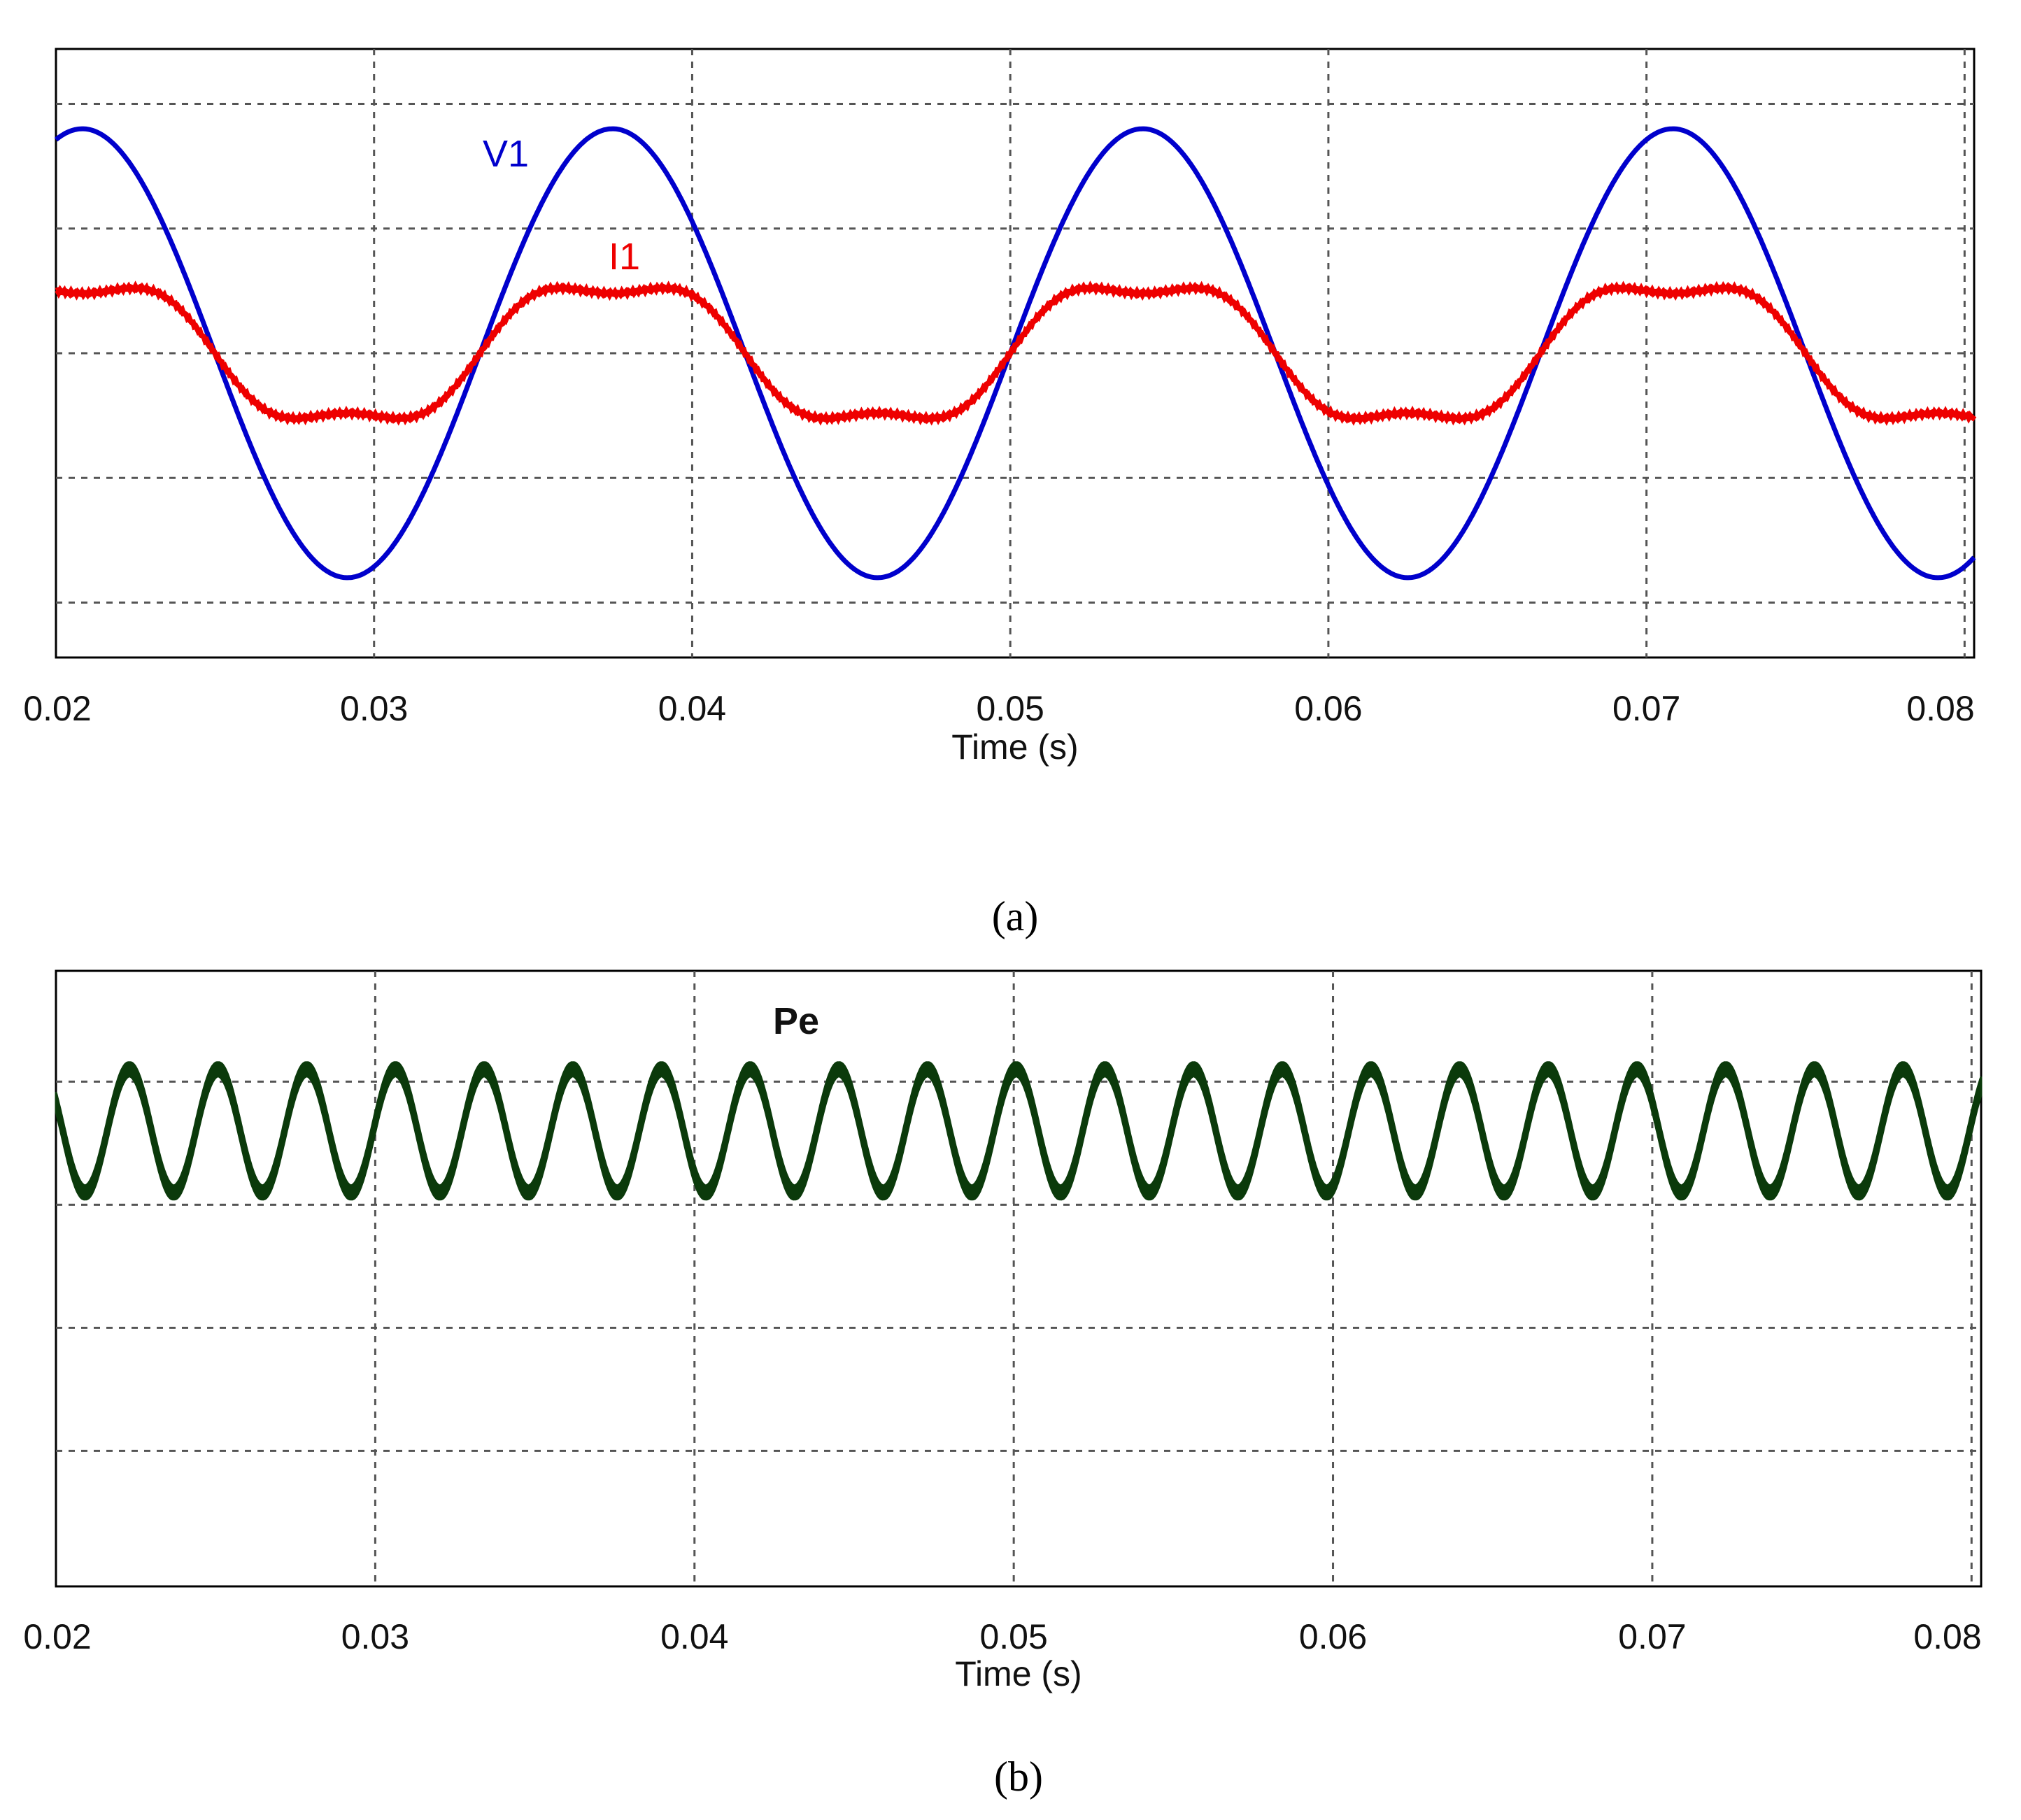 This screenshot has height=1820, width=2021. What do you see at coordinates (506, 154) in the screenshot?
I see `series-label-v1: V1` at bounding box center [506, 154].